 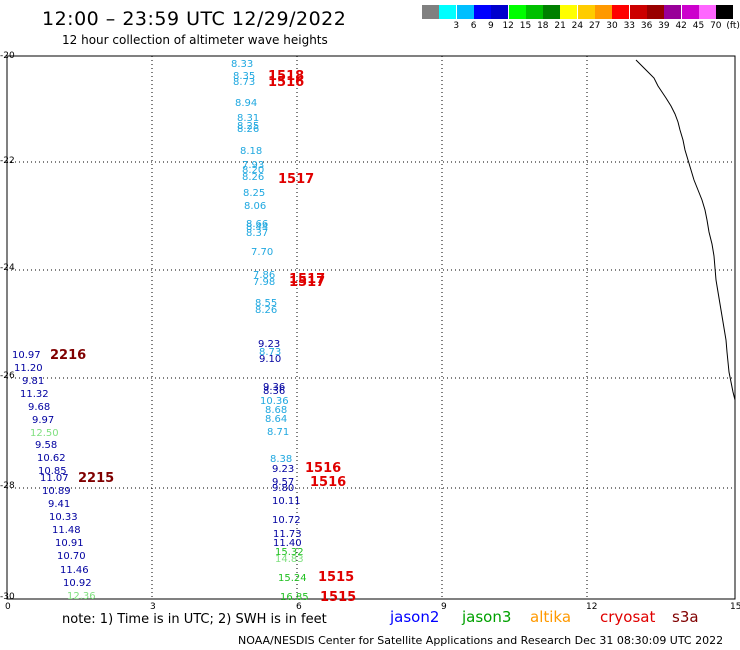 What do you see at coordinates (283, 488) in the screenshot?
I see `wave-height-value: 9.80` at bounding box center [283, 488].